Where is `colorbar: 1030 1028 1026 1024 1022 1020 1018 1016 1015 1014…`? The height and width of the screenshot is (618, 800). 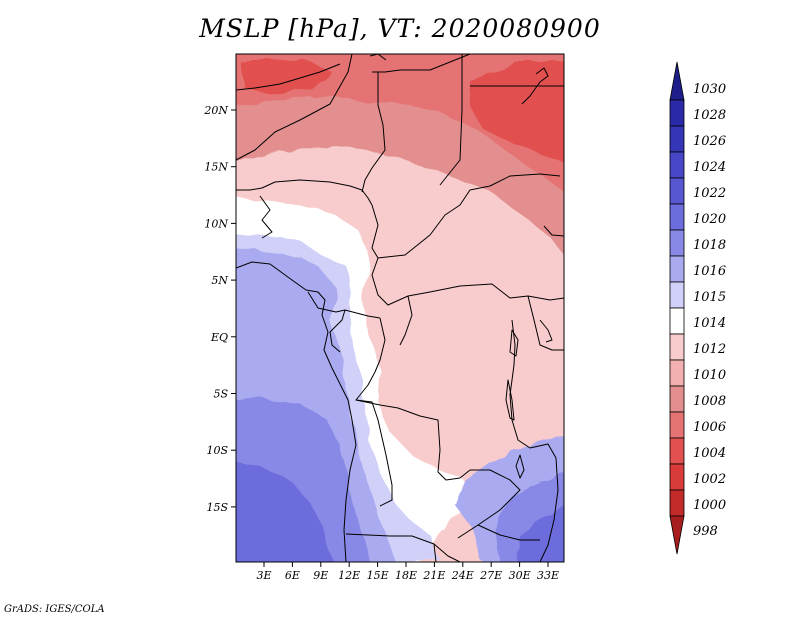 colorbar: 1030 1028 1026 1024 1022 1020 1018 1016 1015 1014… is located at coordinates (697, 308).